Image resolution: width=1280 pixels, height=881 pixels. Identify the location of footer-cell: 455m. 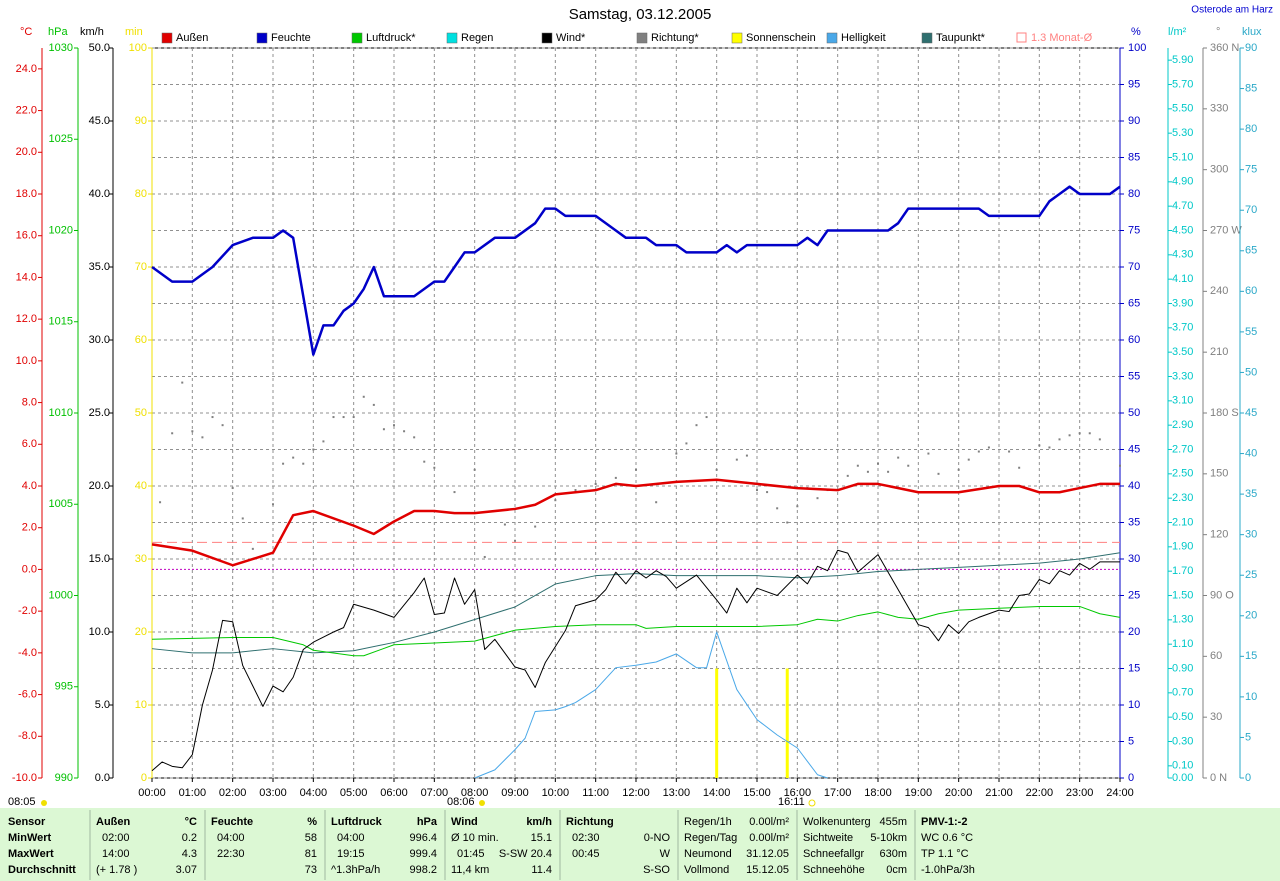
(893, 822).